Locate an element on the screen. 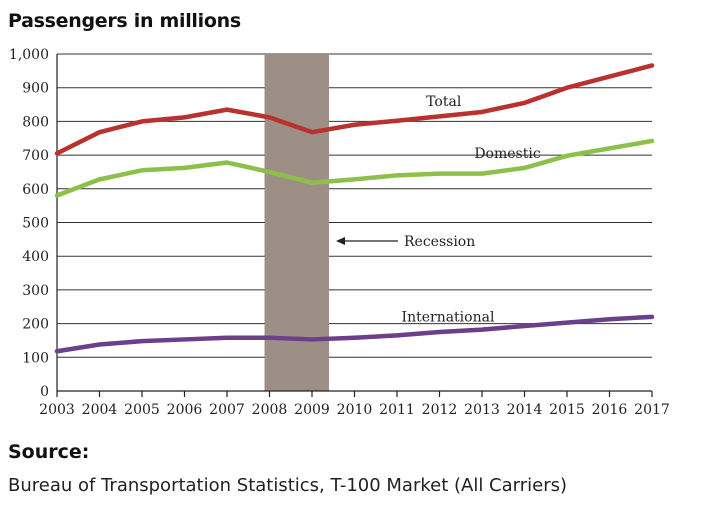  x-tick-label-2015: 2015 is located at coordinates (567, 410).